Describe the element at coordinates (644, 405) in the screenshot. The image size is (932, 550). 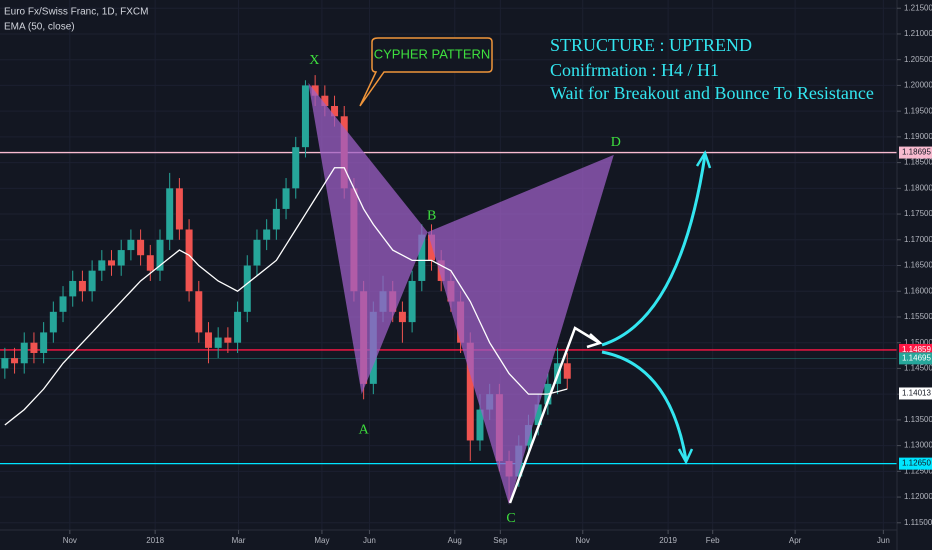
I see `bearish-arrow` at that location.